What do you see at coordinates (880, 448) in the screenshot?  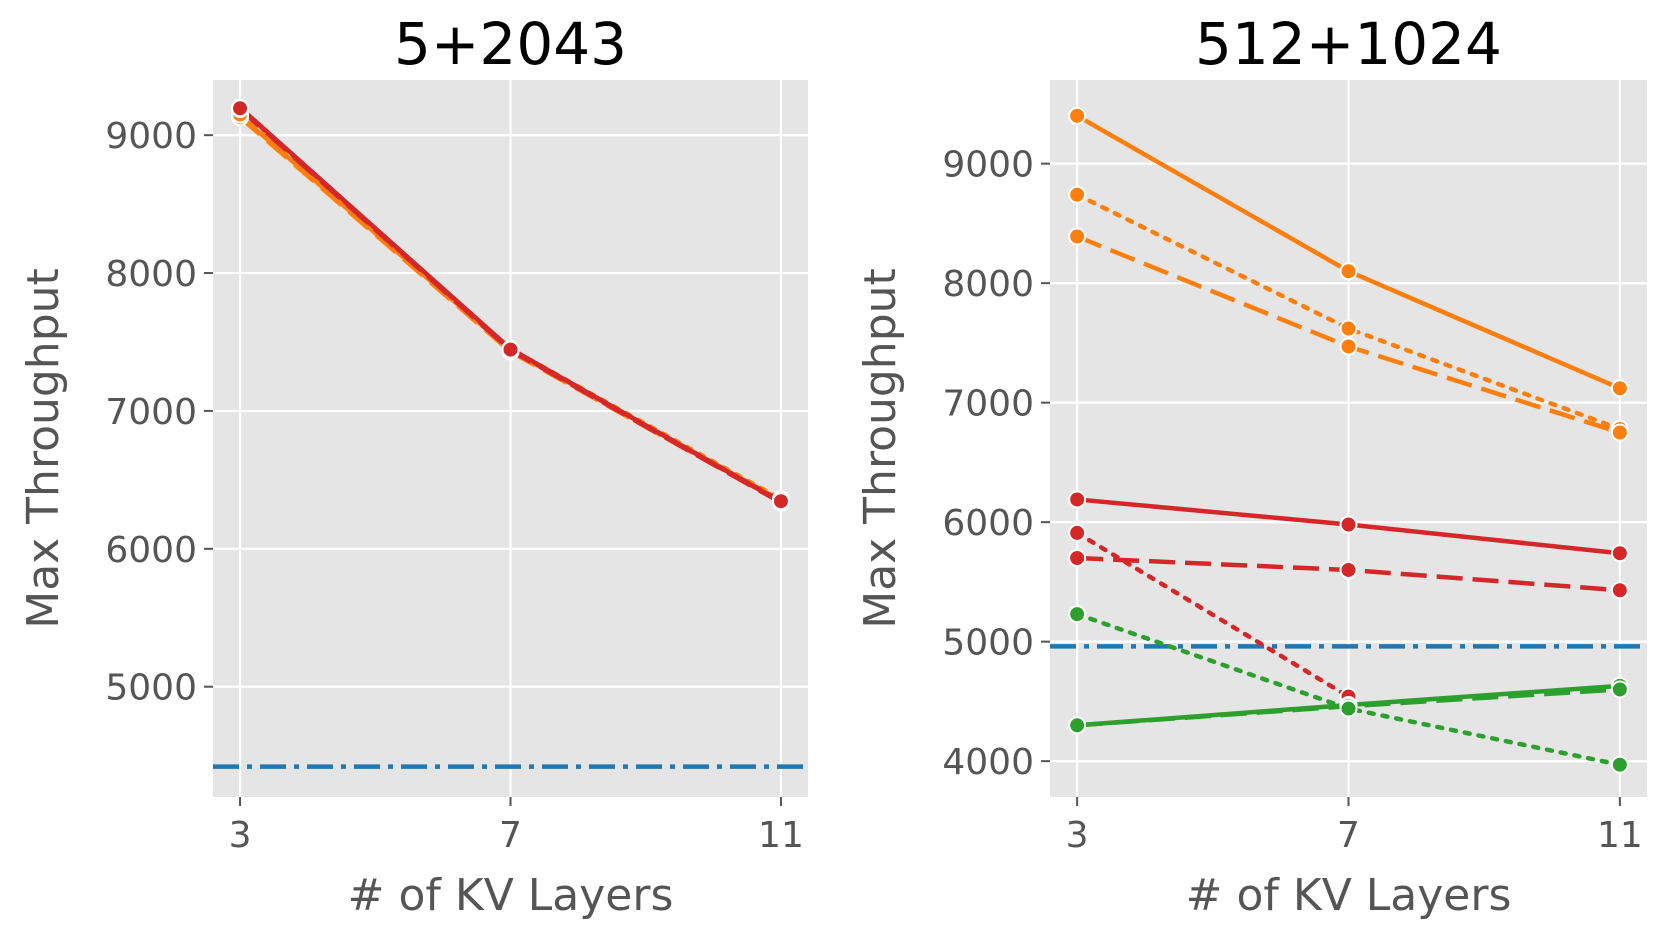 I see `y-axis-label-right: Max Throughput` at bounding box center [880, 448].